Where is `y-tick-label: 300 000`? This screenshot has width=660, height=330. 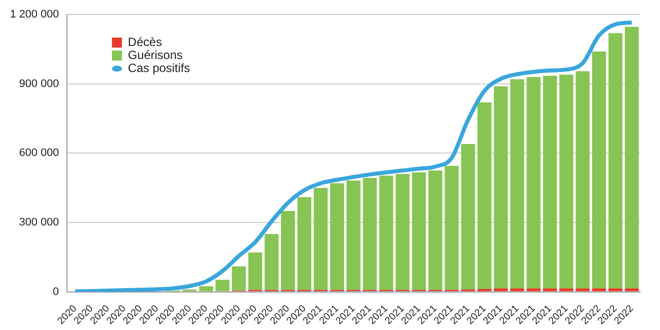
y-tick-label: 300 000 is located at coordinates (39, 222).